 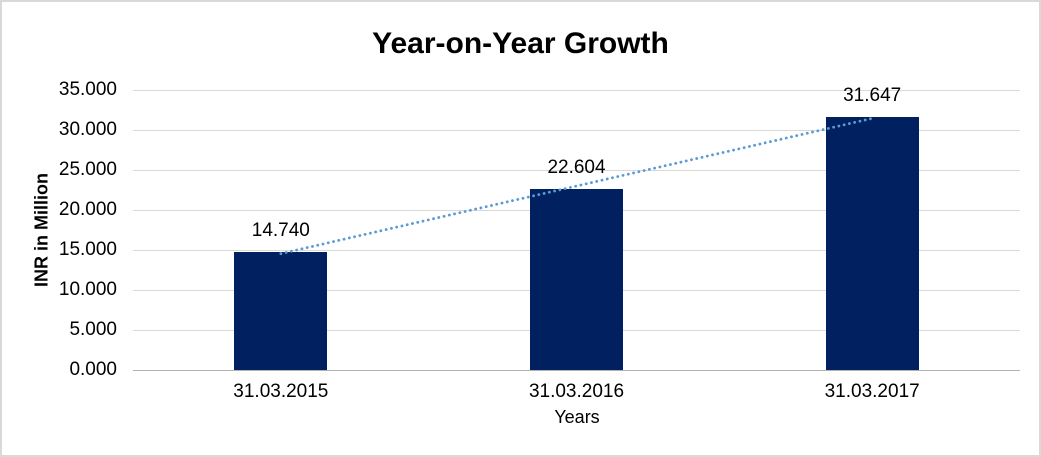 I want to click on bar-31.03.2015, so click(x=281, y=311).